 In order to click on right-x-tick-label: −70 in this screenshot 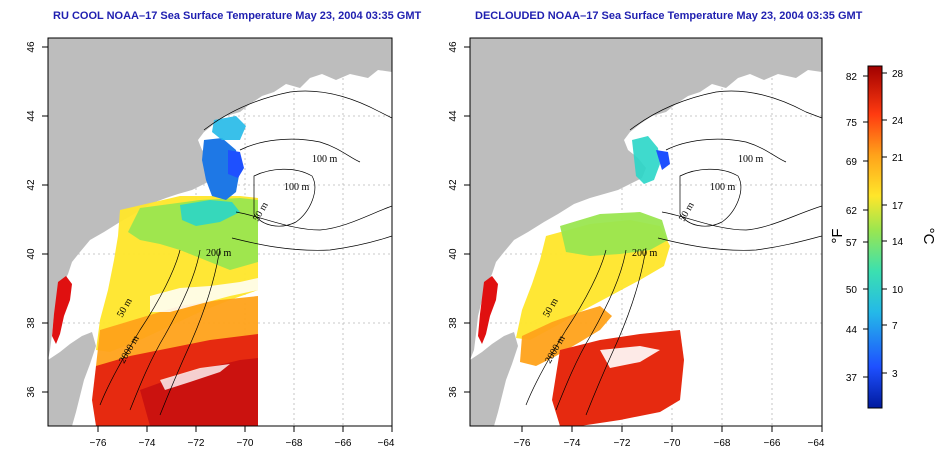, I will do `click(672, 443)`.